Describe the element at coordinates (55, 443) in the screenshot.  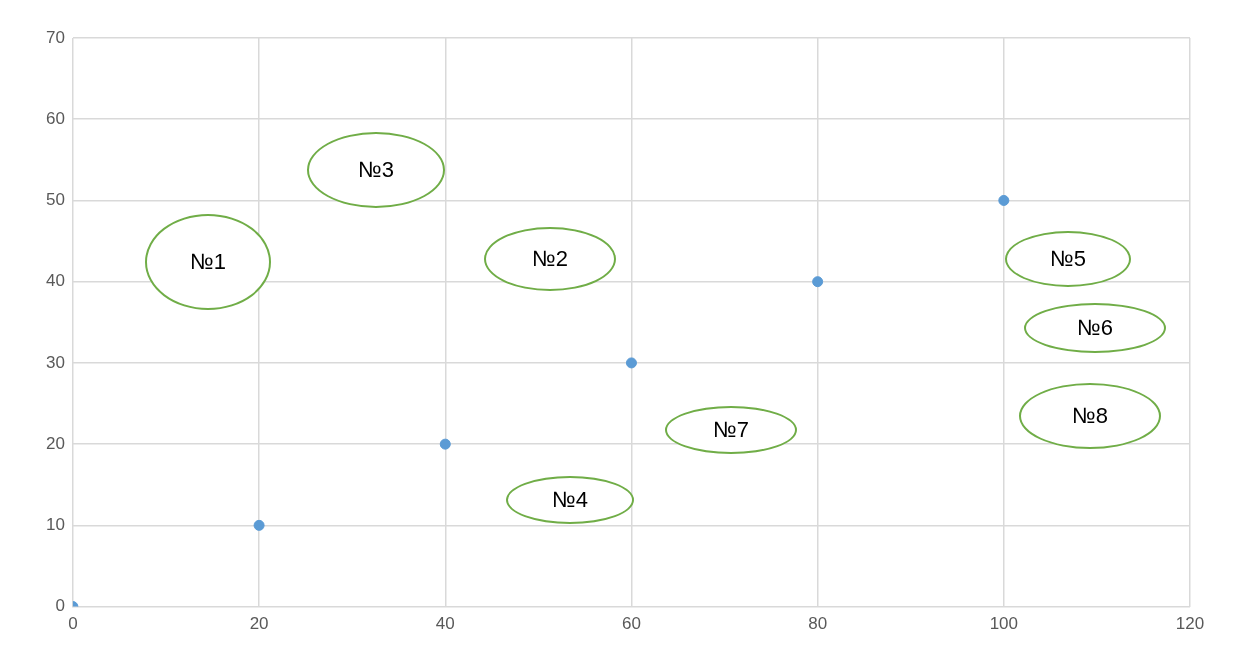
I see `y-tick-label: 20` at that location.